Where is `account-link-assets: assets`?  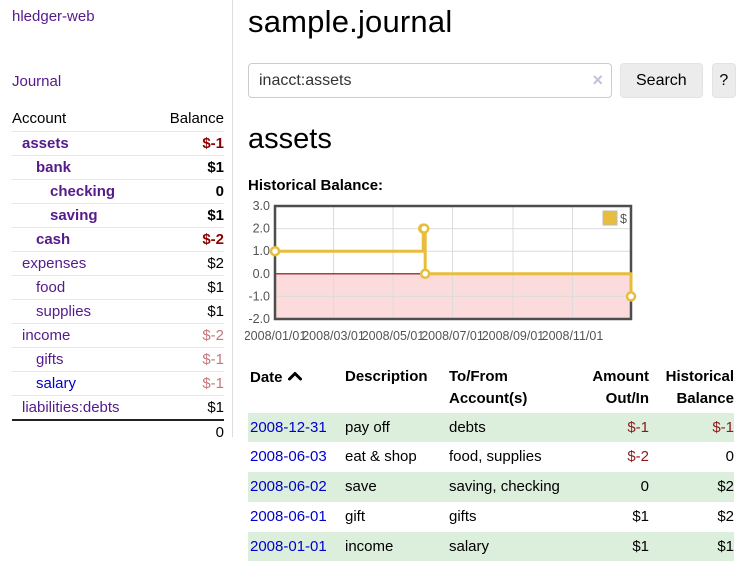 account-link-assets: assets is located at coordinates (45, 143).